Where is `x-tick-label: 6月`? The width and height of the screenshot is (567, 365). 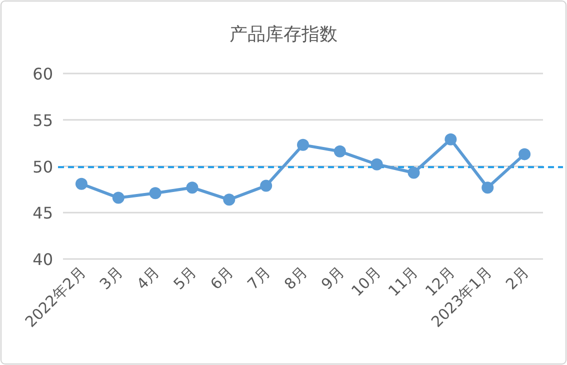
x-tick-label: 6月 is located at coordinates (221, 278).